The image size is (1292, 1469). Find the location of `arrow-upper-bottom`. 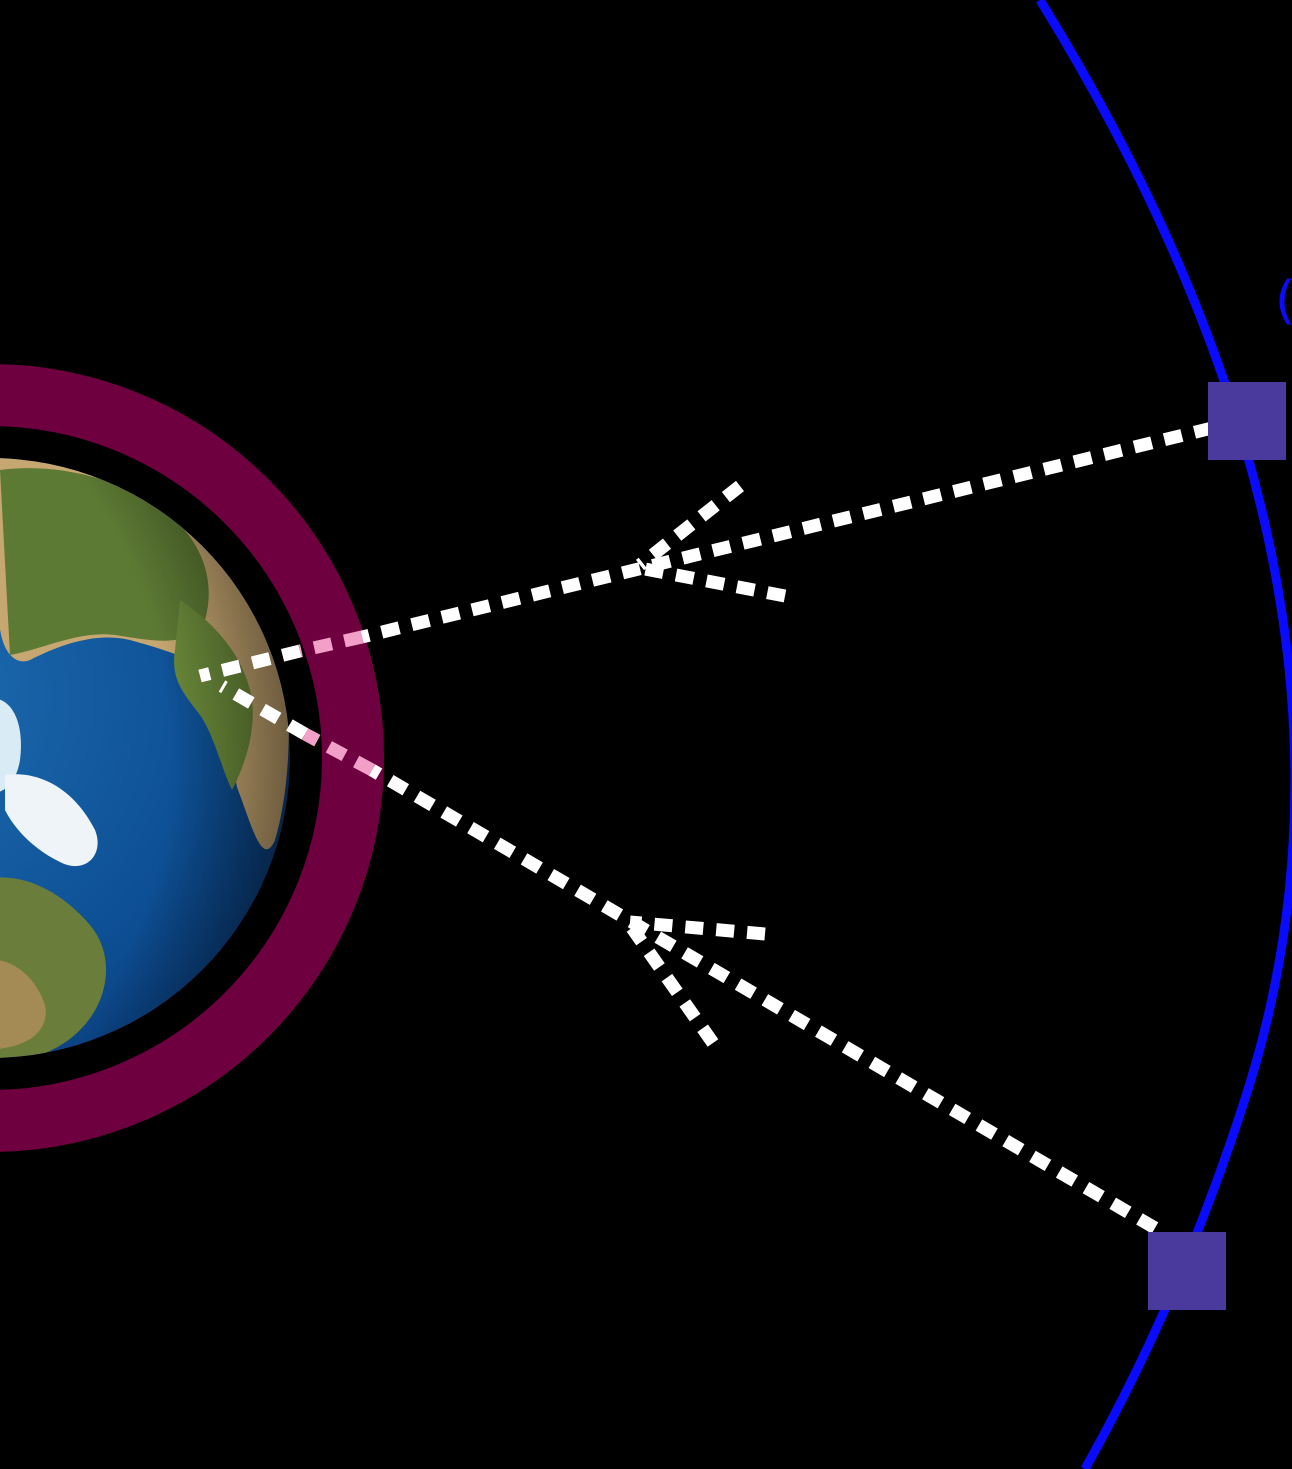

arrow-upper-bottom is located at coordinates (712, 582).